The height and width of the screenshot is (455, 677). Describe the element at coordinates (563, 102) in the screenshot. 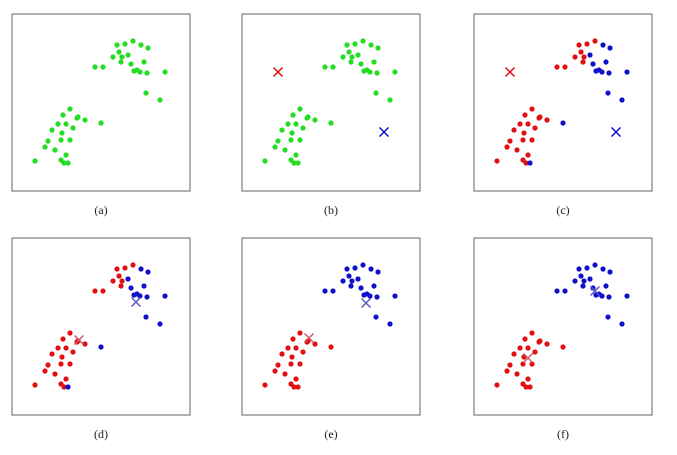

I see `panel-frame` at that location.